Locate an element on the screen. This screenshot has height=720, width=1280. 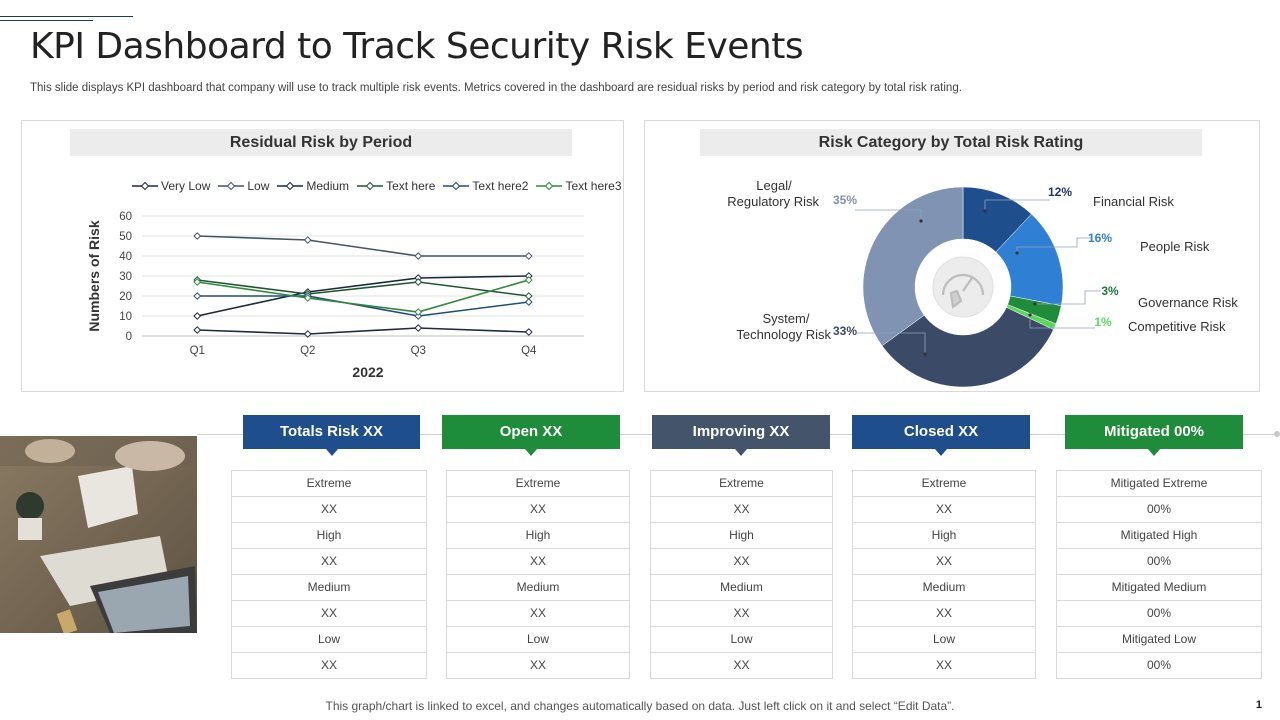
x-tick-label: Q3 is located at coordinates (418, 351).